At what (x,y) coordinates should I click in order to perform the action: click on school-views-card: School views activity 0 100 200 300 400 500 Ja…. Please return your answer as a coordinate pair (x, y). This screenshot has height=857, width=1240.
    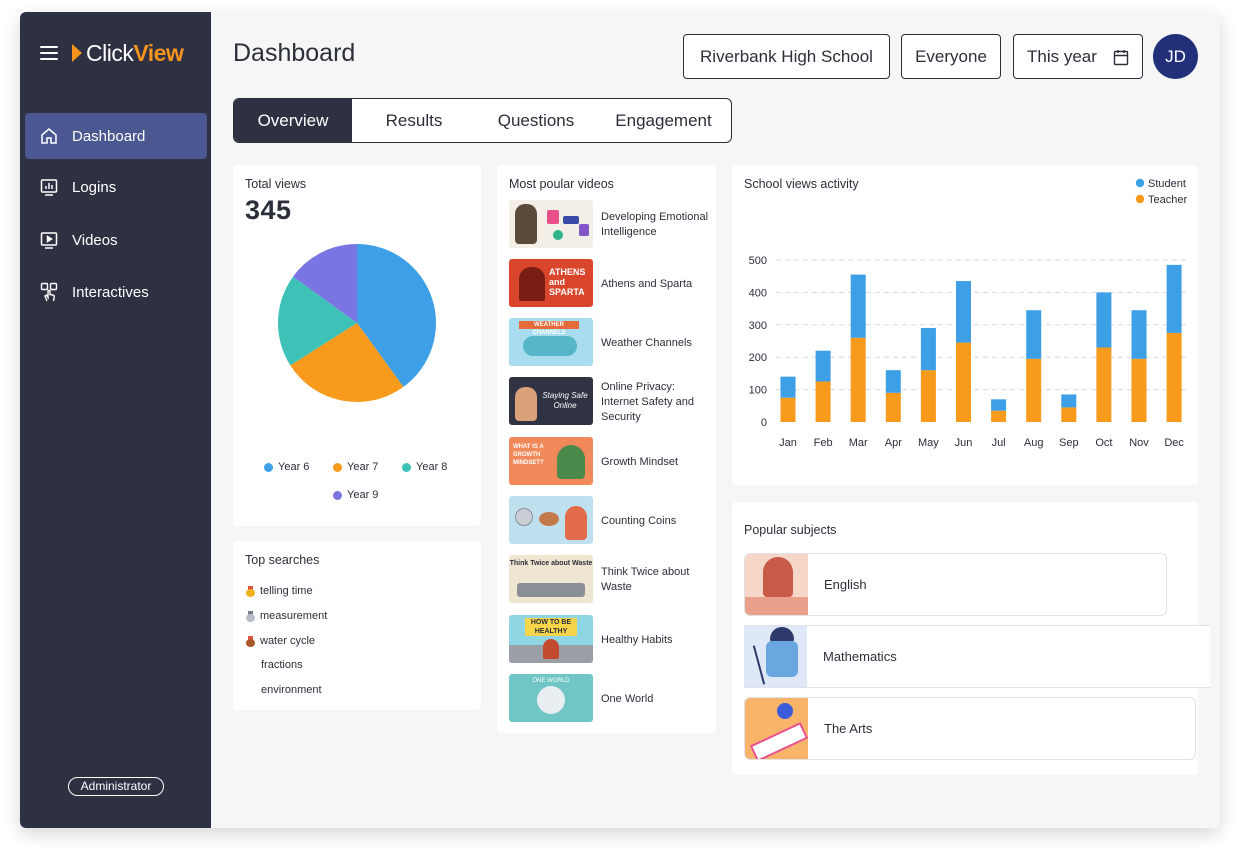
    Looking at the image, I should click on (965, 325).